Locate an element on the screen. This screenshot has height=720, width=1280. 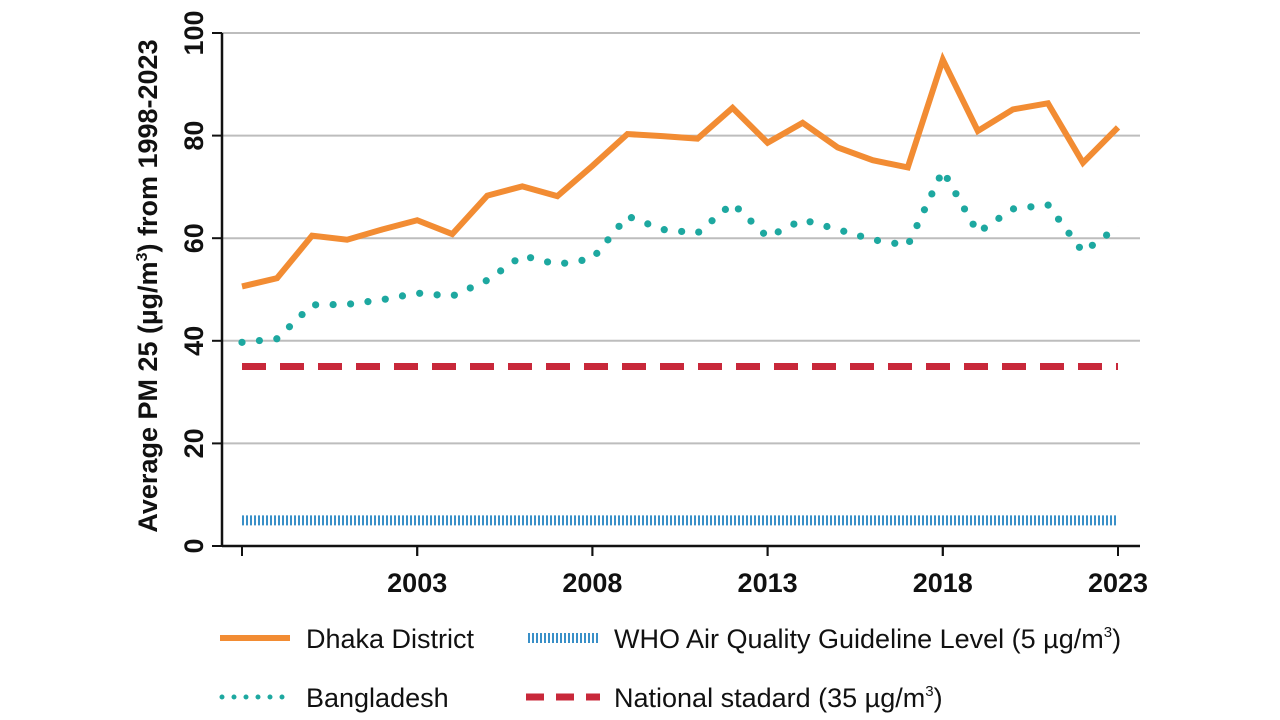
x-ticks: 2003 2008 2013 2018 2023 is located at coordinates (694, 572).